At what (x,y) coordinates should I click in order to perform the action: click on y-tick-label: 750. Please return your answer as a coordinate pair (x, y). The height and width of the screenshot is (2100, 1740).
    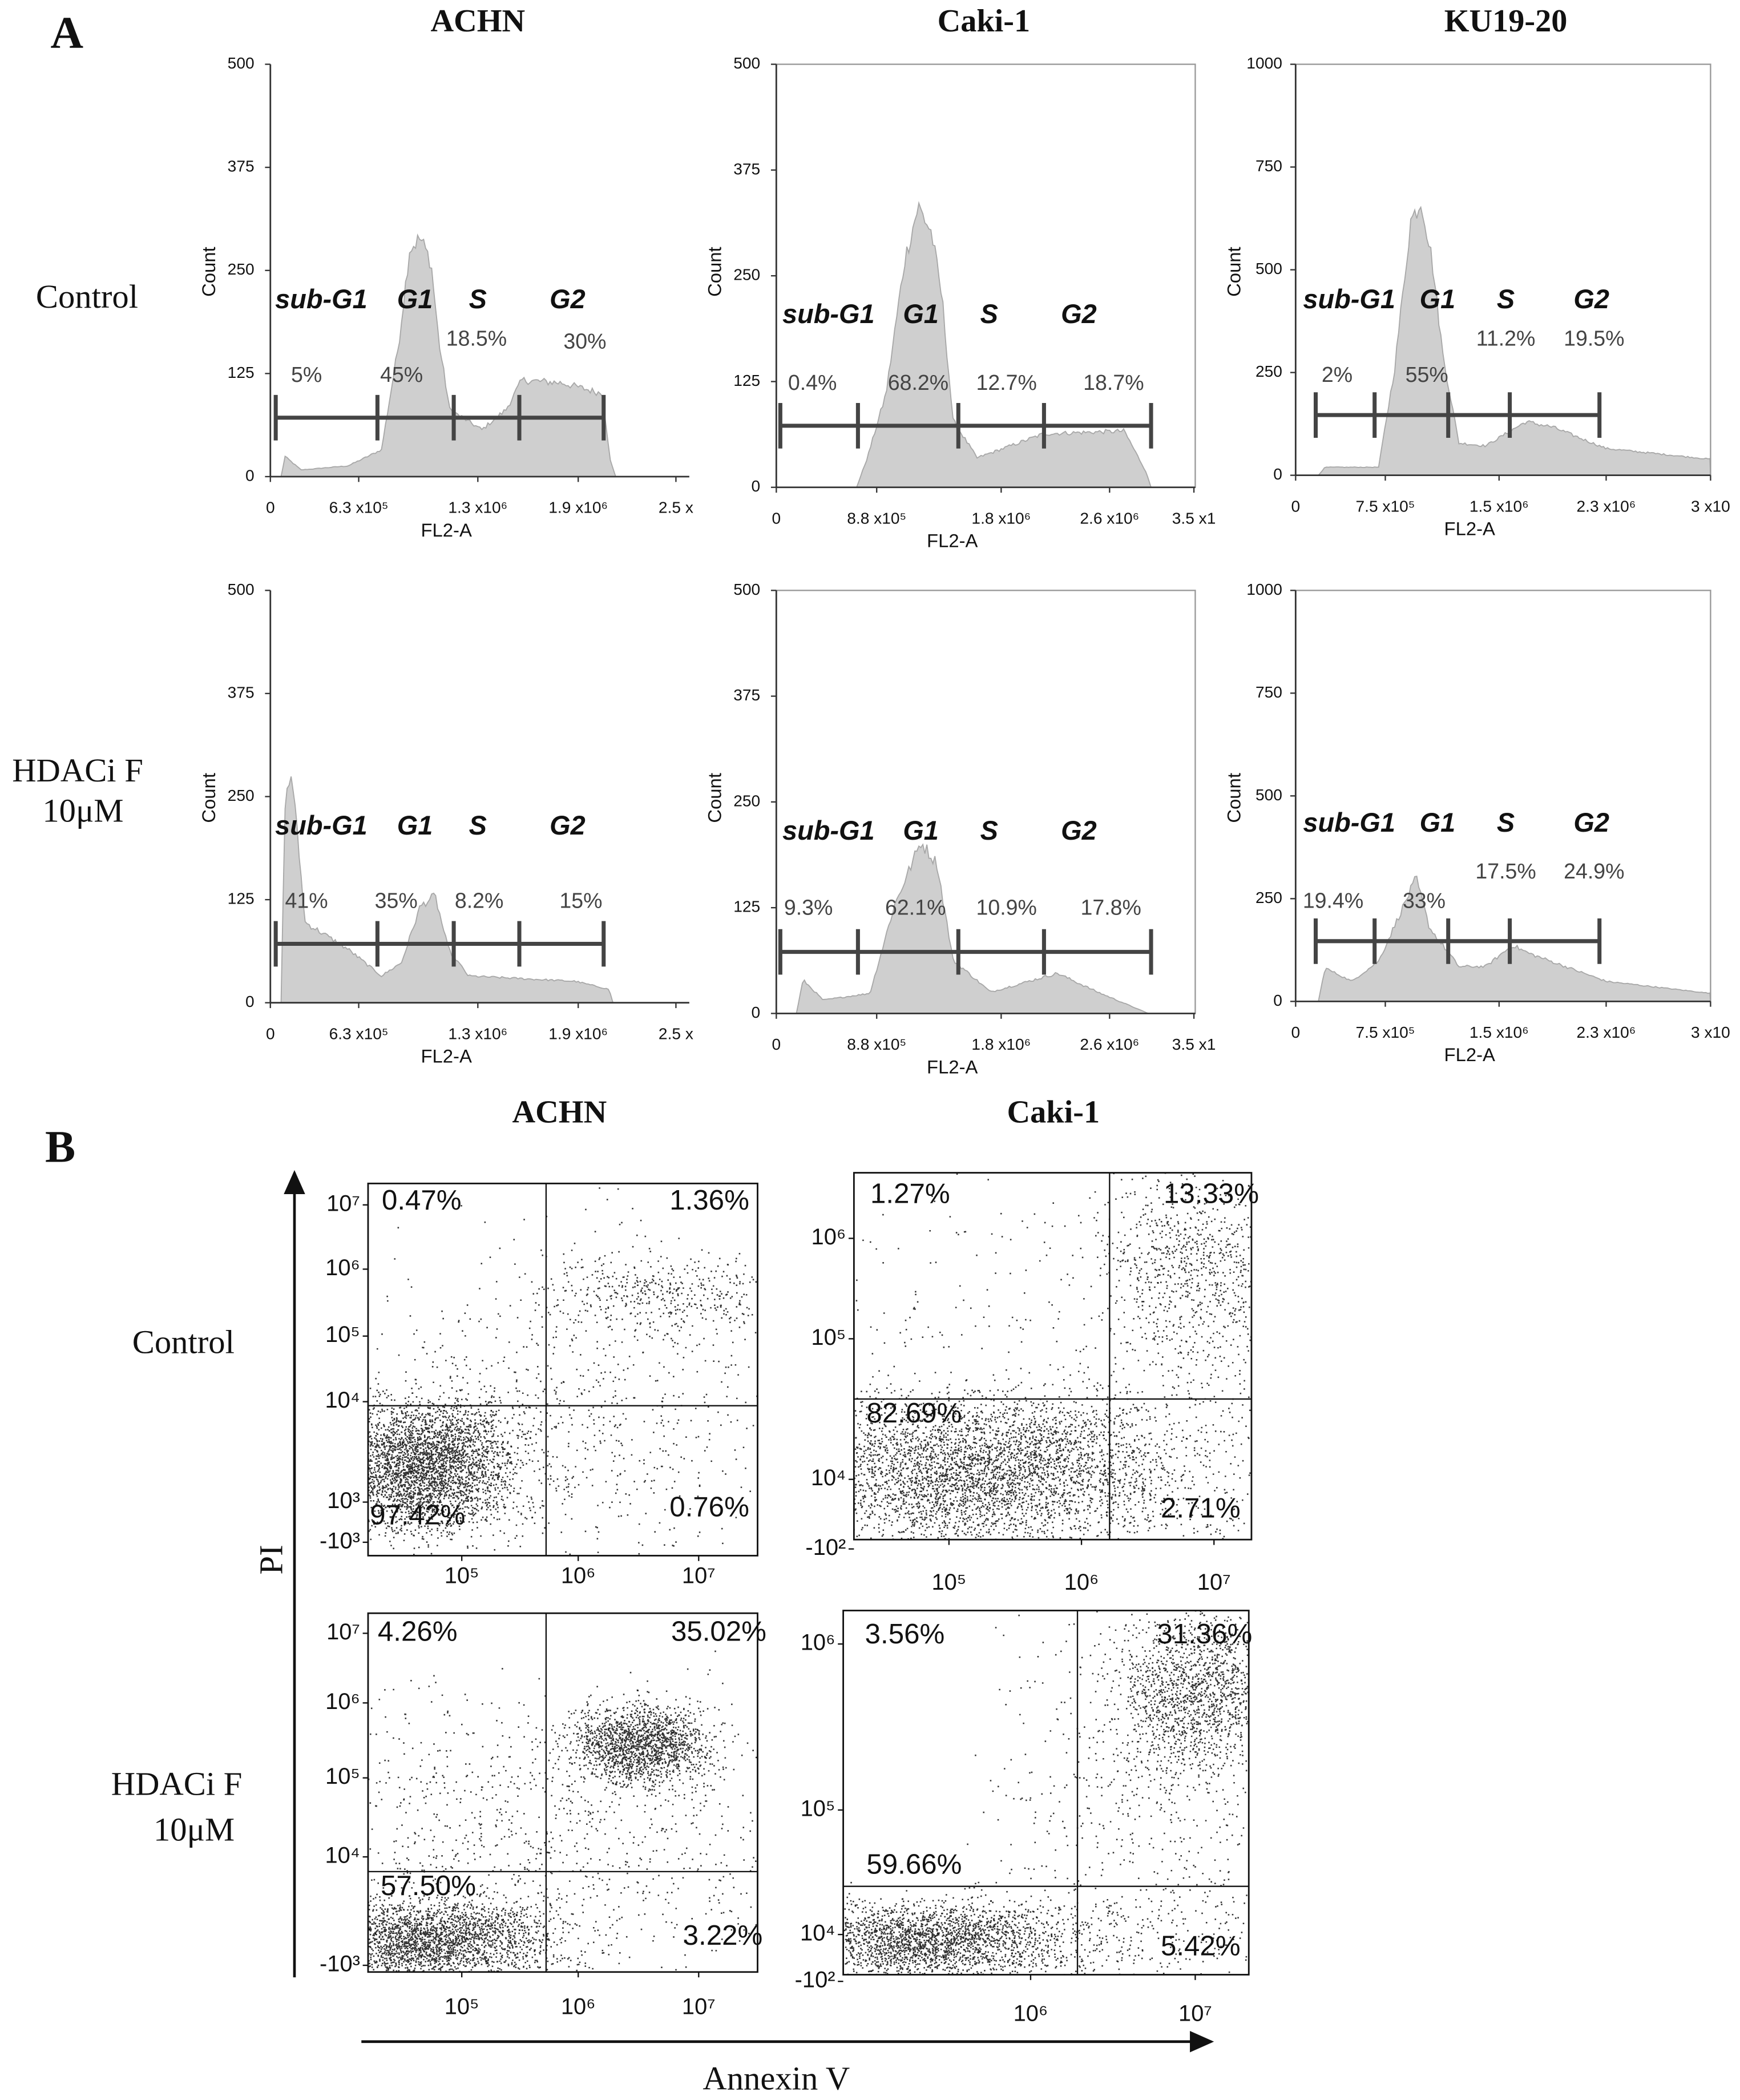
    Looking at the image, I should click on (1268, 692).